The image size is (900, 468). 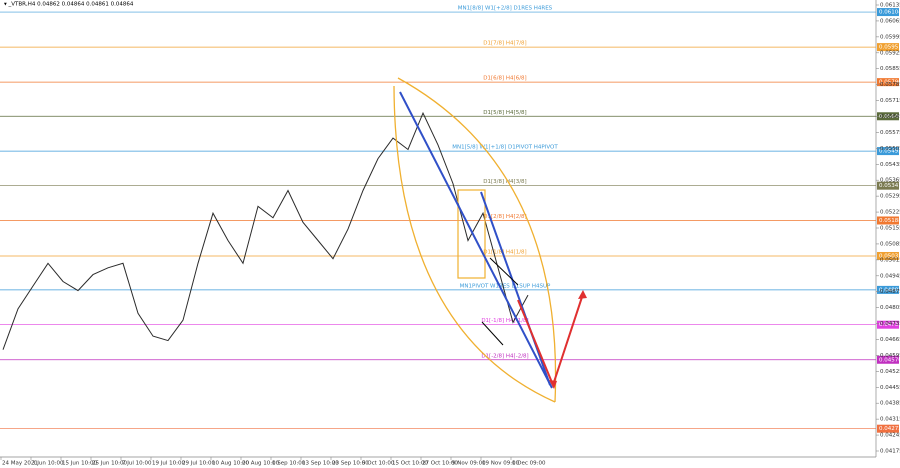 What do you see at coordinates (890, 149) in the screenshot?
I see `y-tick-label: 0.05505` at bounding box center [890, 149].